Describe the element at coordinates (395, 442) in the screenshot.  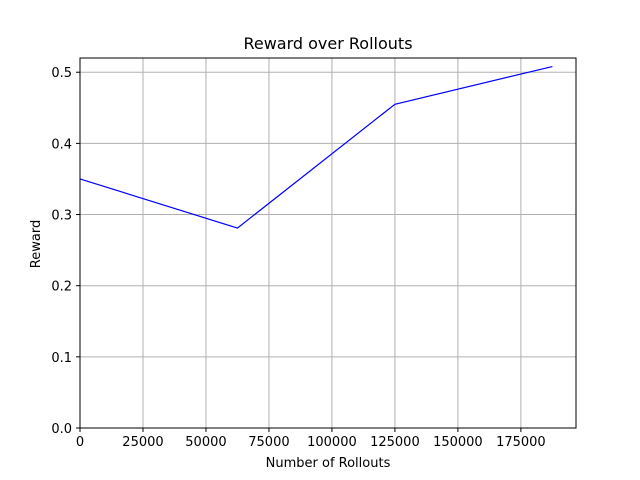
I see `x-tick-label: 125000` at that location.